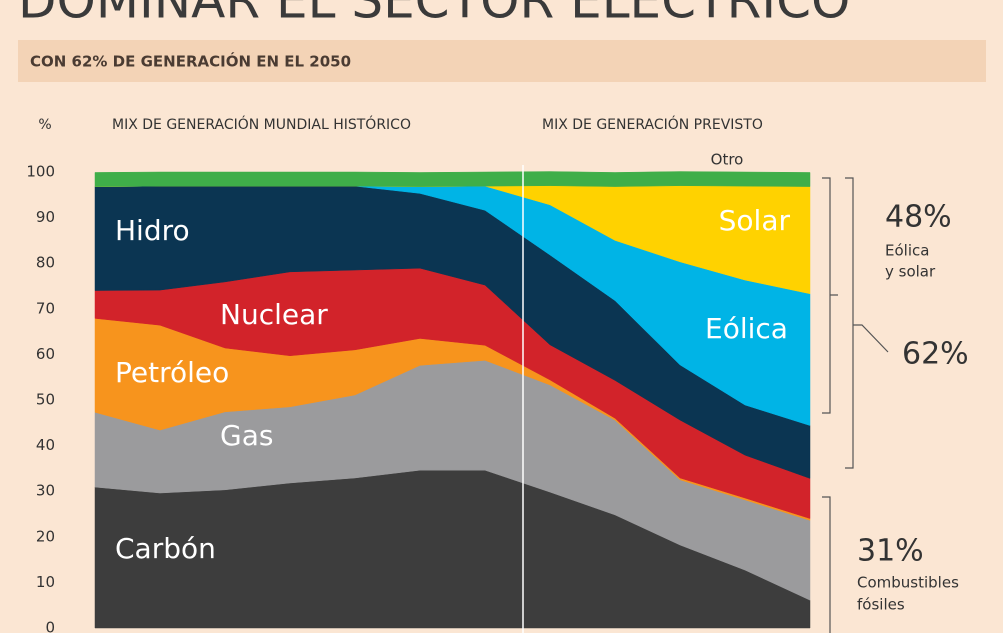 The height and width of the screenshot is (633, 1003). What do you see at coordinates (907, 251) in the screenshot?
I see `annotation: Eólica` at bounding box center [907, 251].